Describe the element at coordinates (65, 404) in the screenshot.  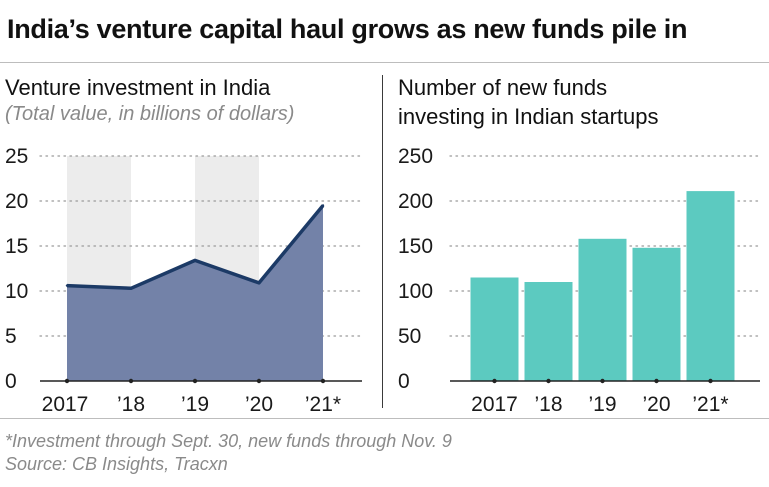
I see `left-x-label-0: 2017` at that location.